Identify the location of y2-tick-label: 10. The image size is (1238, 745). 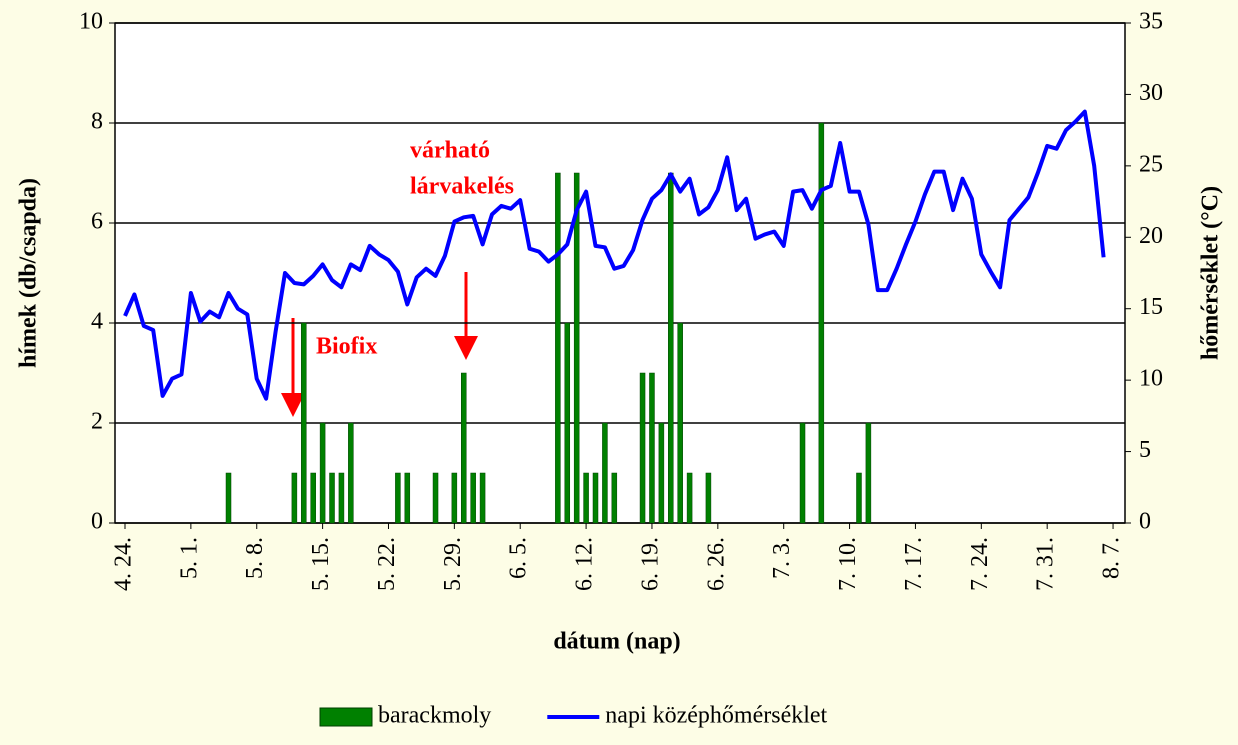
(1151, 379).